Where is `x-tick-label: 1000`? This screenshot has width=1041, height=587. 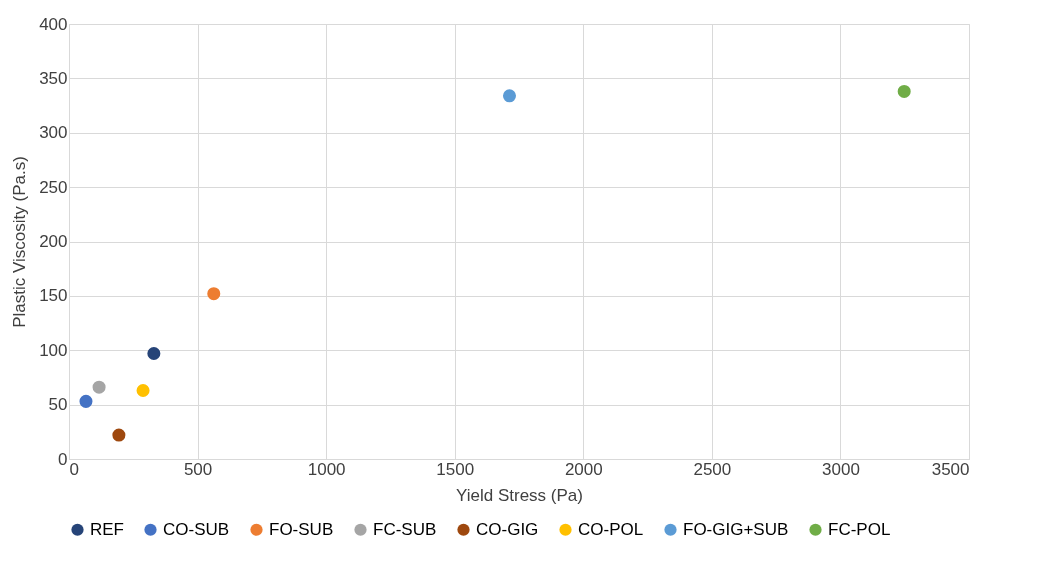
x-tick-label: 1000 is located at coordinates (326, 469).